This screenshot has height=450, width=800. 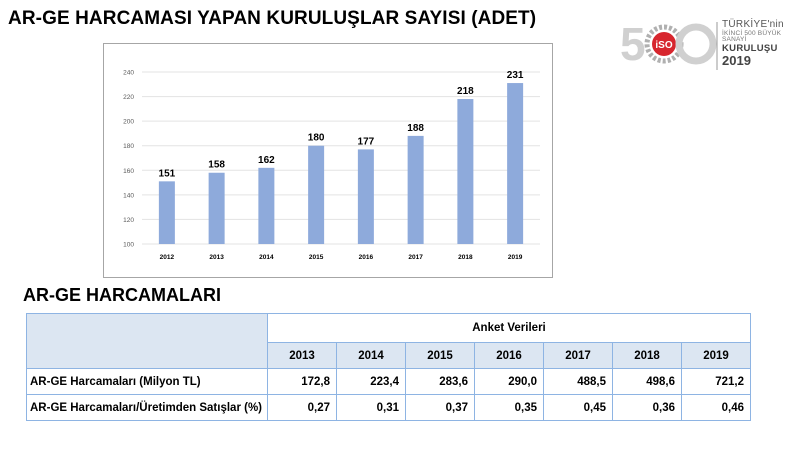 I want to click on data-label: 218, so click(x=465, y=91).